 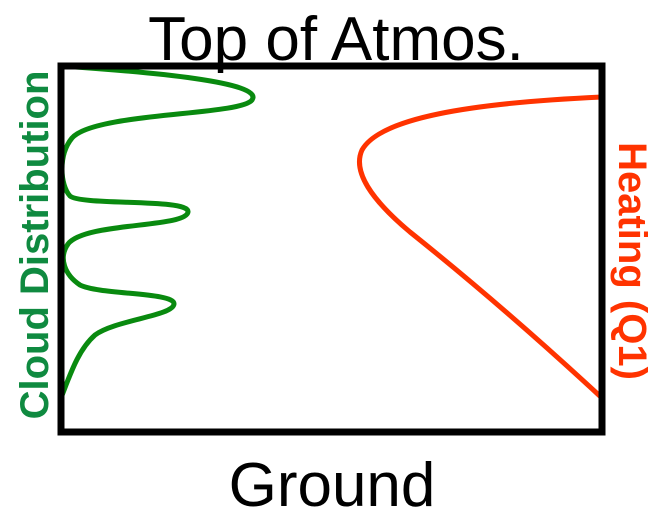 What do you see at coordinates (332, 481) in the screenshot?
I see `ground-label: Ground` at bounding box center [332, 481].